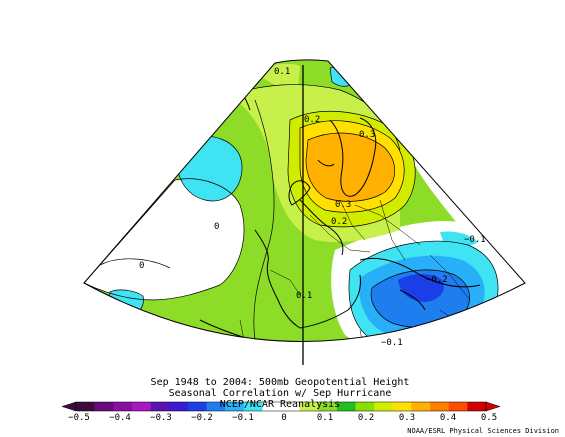  I want to click on colorbar-tick-label: 0, so click(283, 418).